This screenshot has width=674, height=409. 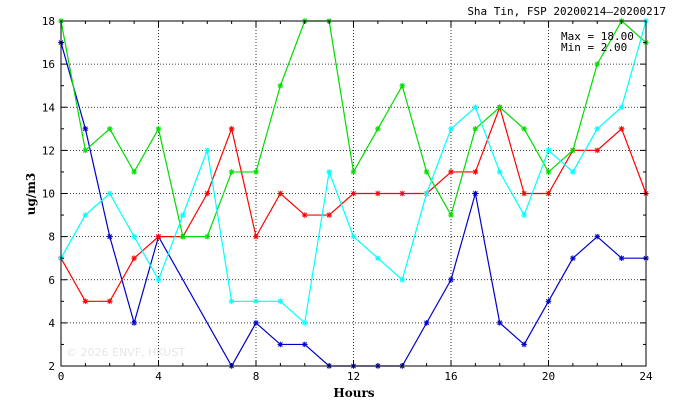 What do you see at coordinates (48, 21) in the screenshot?
I see `y-tick-label: 18` at bounding box center [48, 21].